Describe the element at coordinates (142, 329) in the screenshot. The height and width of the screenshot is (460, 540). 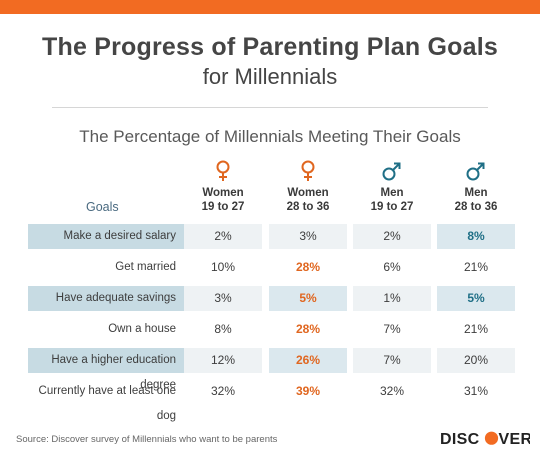
I see `goal-label: Own a house` at that location.